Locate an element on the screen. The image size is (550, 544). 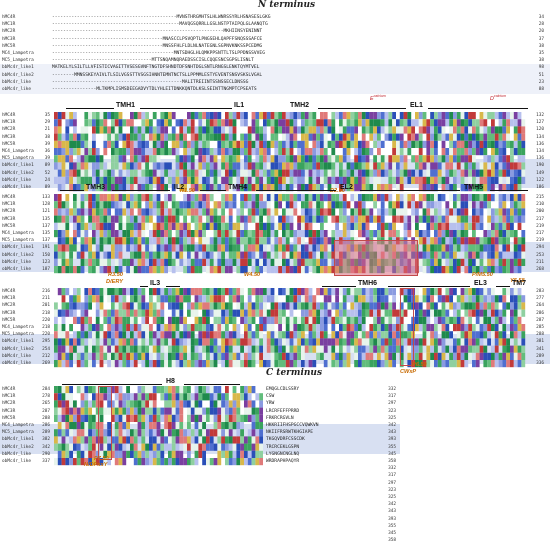
domain-tmh4: TMH4 is located at coordinates (238, 187).